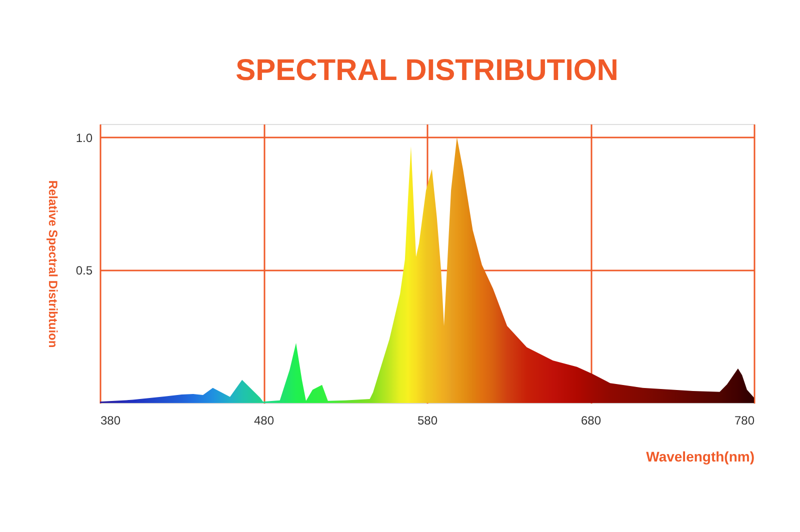 This screenshot has width=800, height=532. Describe the element at coordinates (427, 70) in the screenshot. I see `chart-title: SPECTRAL DISTRIBUTION` at that location.